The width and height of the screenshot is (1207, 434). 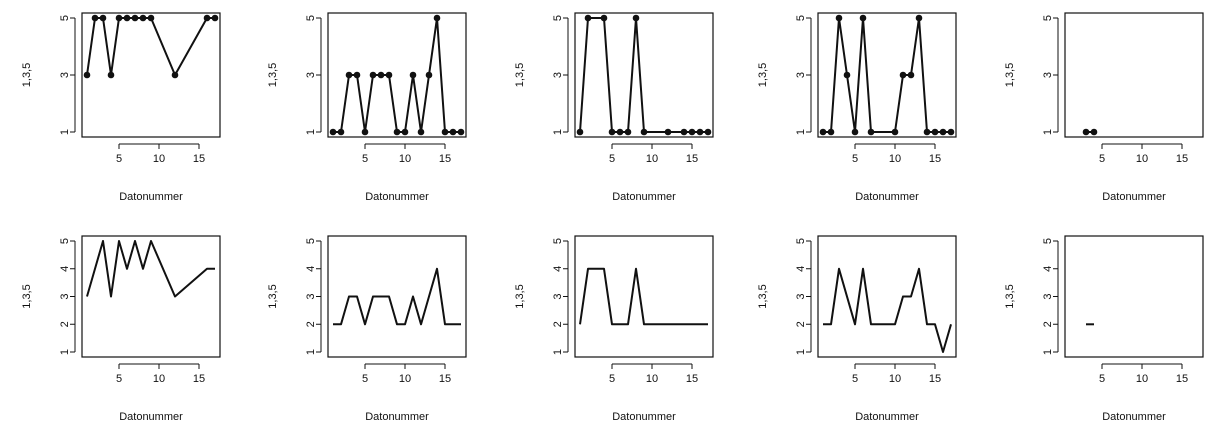 I want to click on panel-1: 5 10 15 1 3 5 Datonummer 1,3,5, so click(x=121, y=107).